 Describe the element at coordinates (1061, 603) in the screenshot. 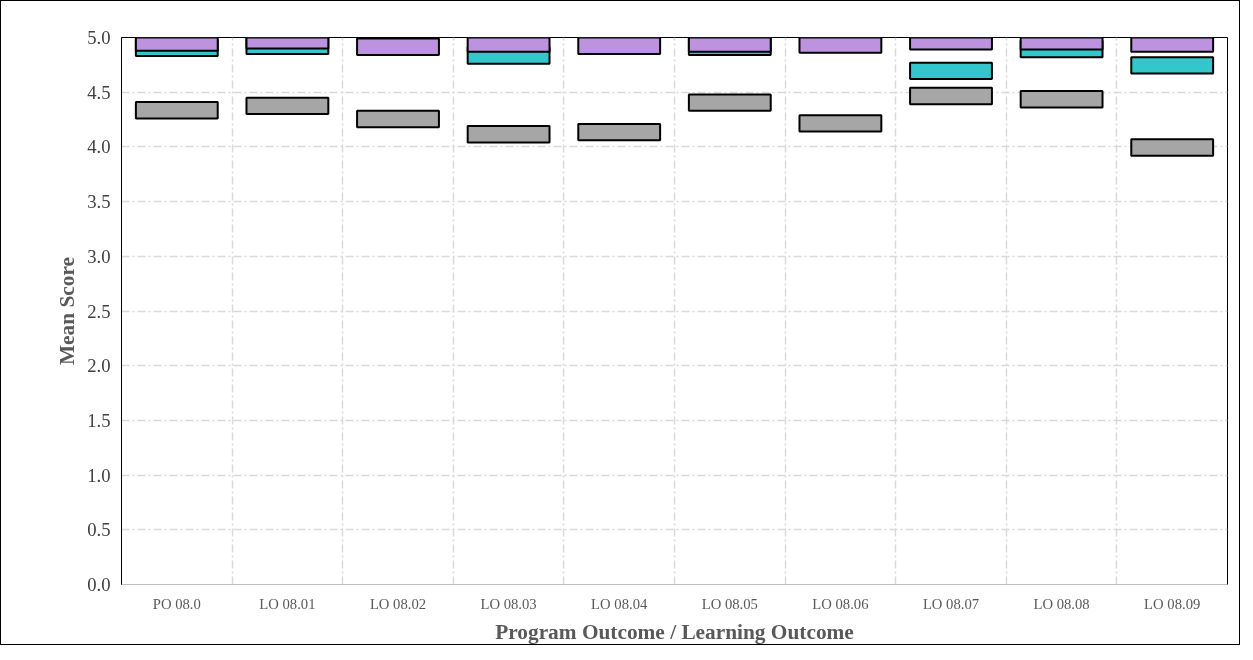

I see `x-tick-label: LO 08.08` at that location.